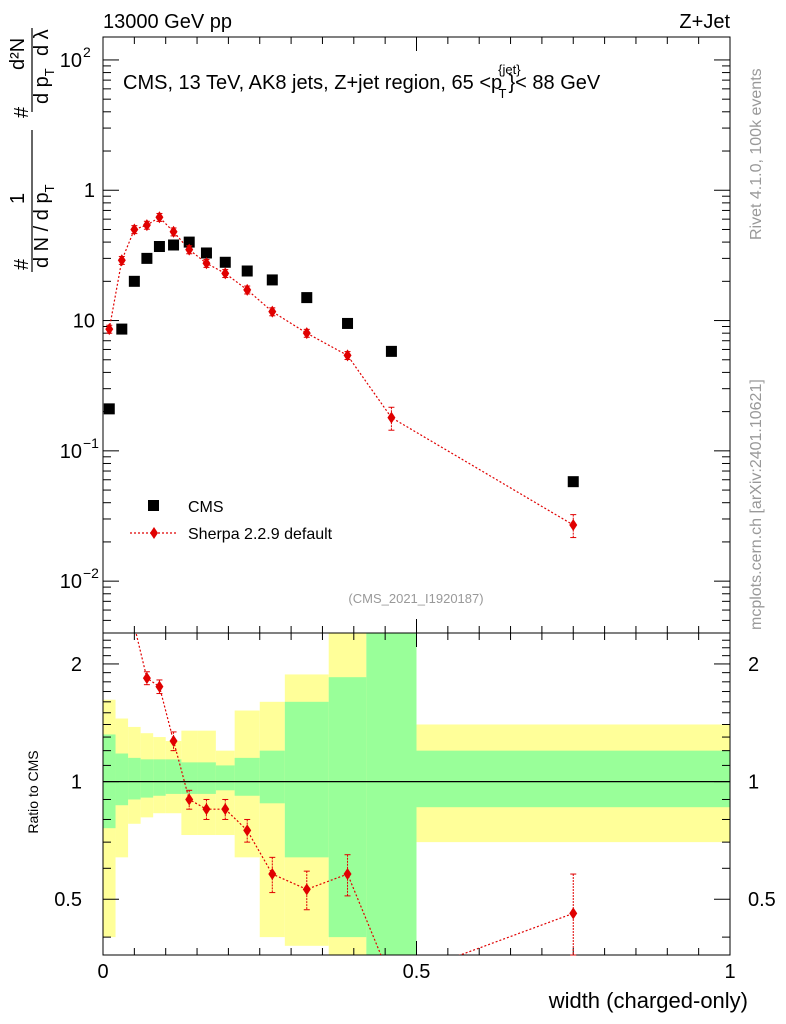 The height and width of the screenshot is (1024, 786). What do you see at coordinates (22, 264) in the screenshot?
I see `ylabel-hash-1: #` at bounding box center [22, 264].